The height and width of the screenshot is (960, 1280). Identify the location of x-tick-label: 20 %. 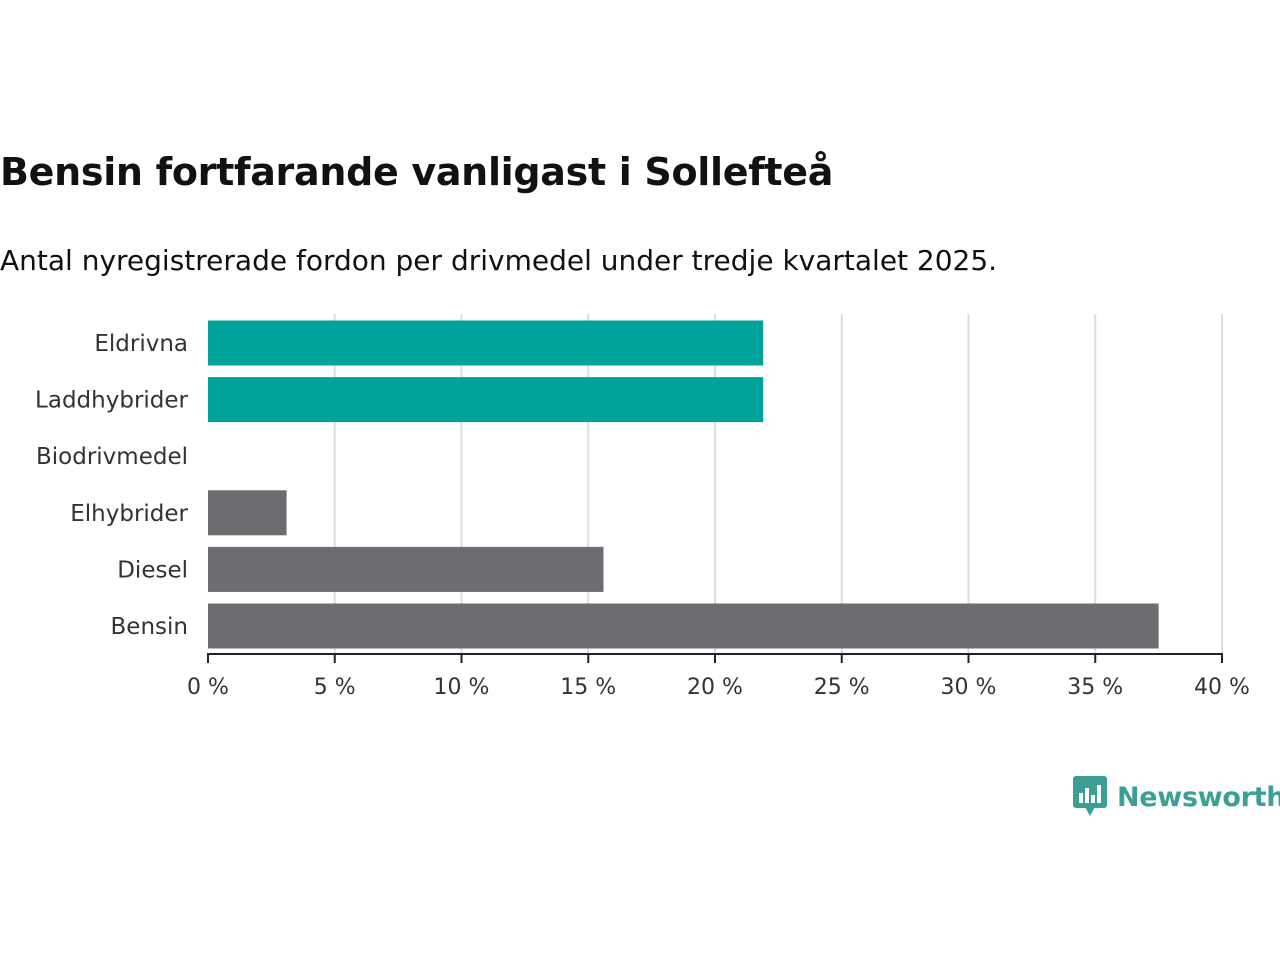
(715, 687).